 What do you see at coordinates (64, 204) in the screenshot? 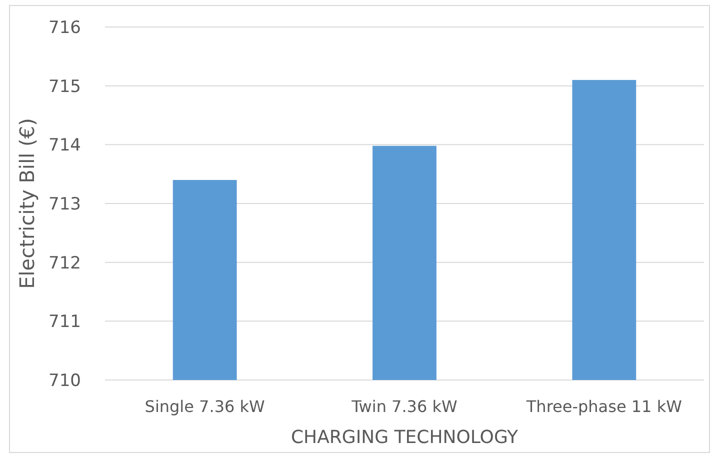
I see `y-tick-label: 713` at bounding box center [64, 204].